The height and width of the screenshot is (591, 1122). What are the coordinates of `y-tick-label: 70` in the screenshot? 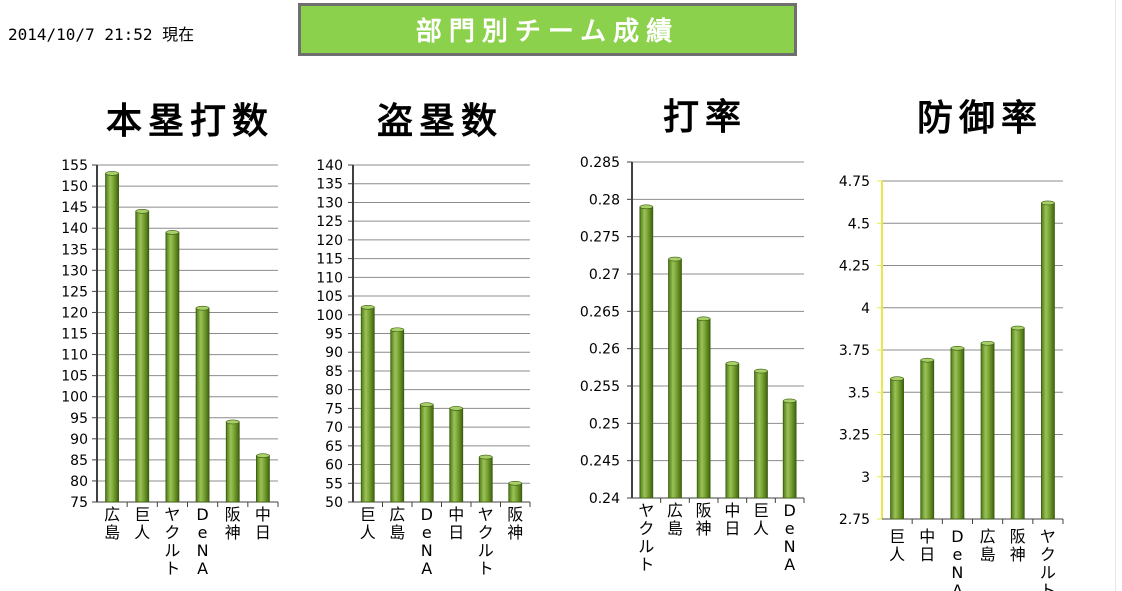 It's located at (334, 428).